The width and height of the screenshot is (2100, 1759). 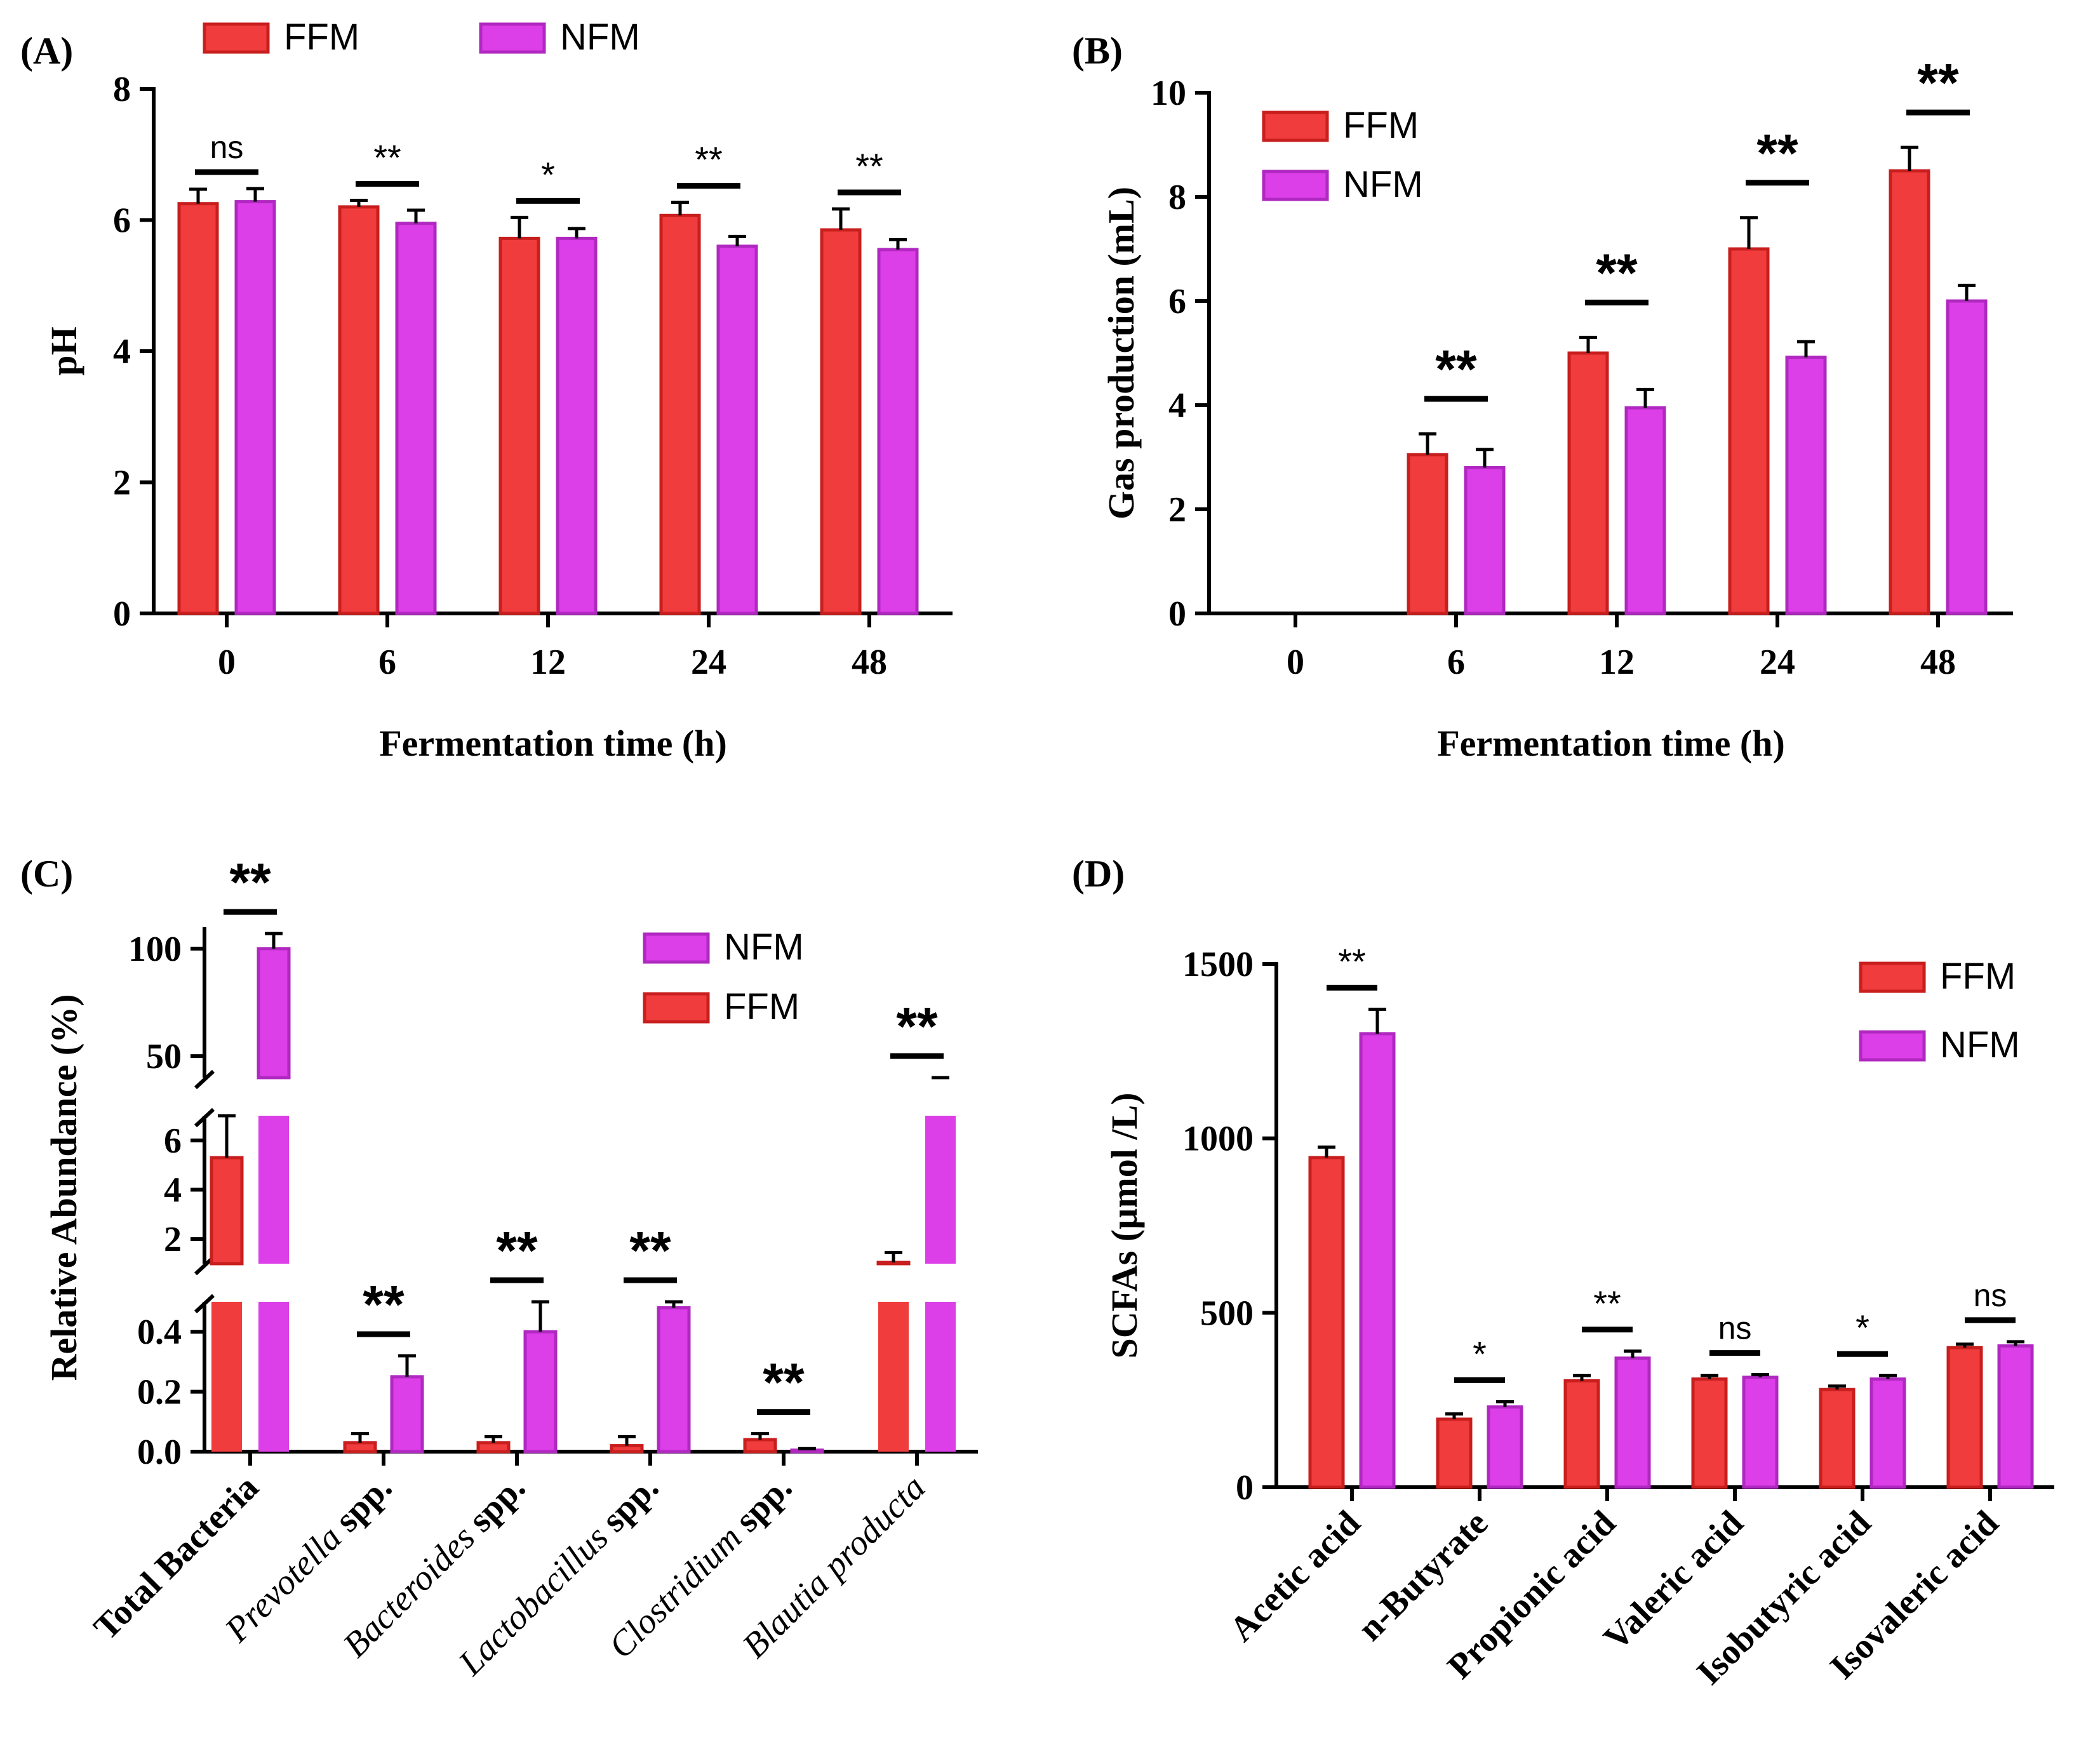 I want to click on panel-label: (D), so click(x=1098, y=874).